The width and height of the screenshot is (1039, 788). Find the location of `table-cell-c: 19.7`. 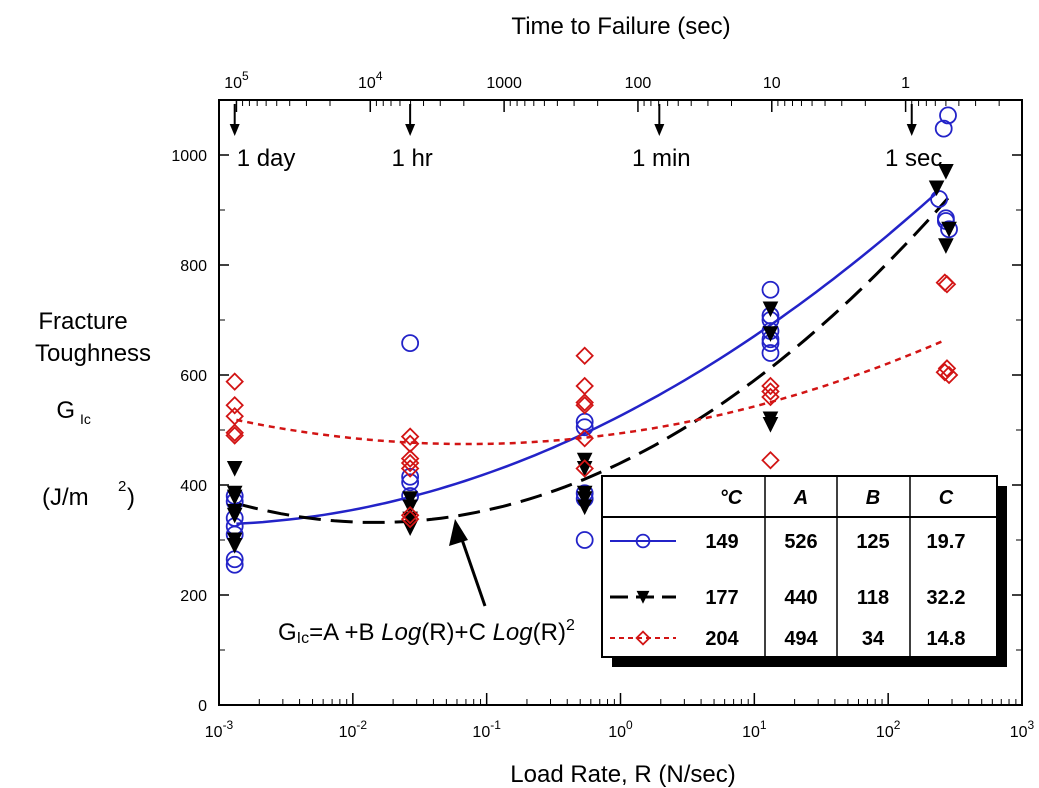

table-cell-c: 19.7 is located at coordinates (946, 542).